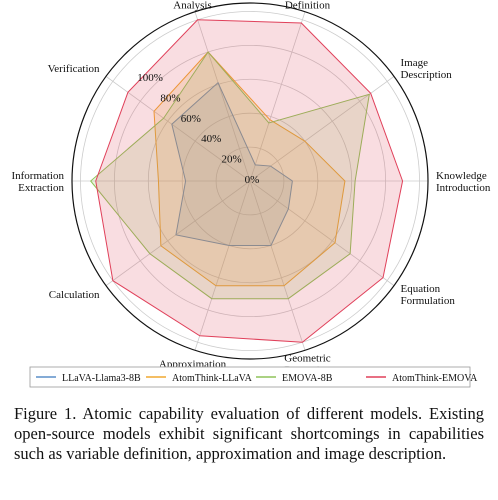 The width and height of the screenshot is (498, 500). What do you see at coordinates (212, 378) in the screenshot?
I see `legend-label: AtomThink-LLaVA` at bounding box center [212, 378].